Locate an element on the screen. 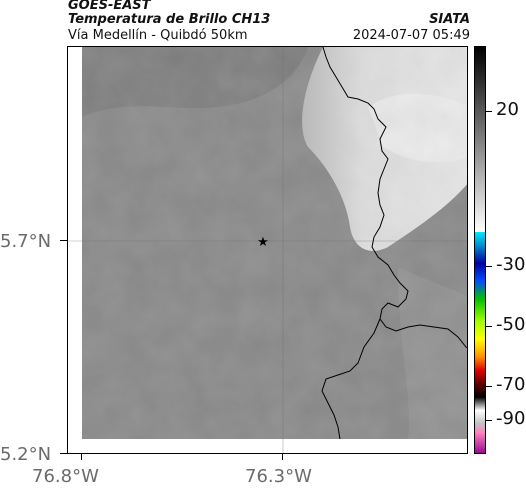 This screenshot has height=491, width=526. lon-tick-label: 76.8°W is located at coordinates (65, 476).